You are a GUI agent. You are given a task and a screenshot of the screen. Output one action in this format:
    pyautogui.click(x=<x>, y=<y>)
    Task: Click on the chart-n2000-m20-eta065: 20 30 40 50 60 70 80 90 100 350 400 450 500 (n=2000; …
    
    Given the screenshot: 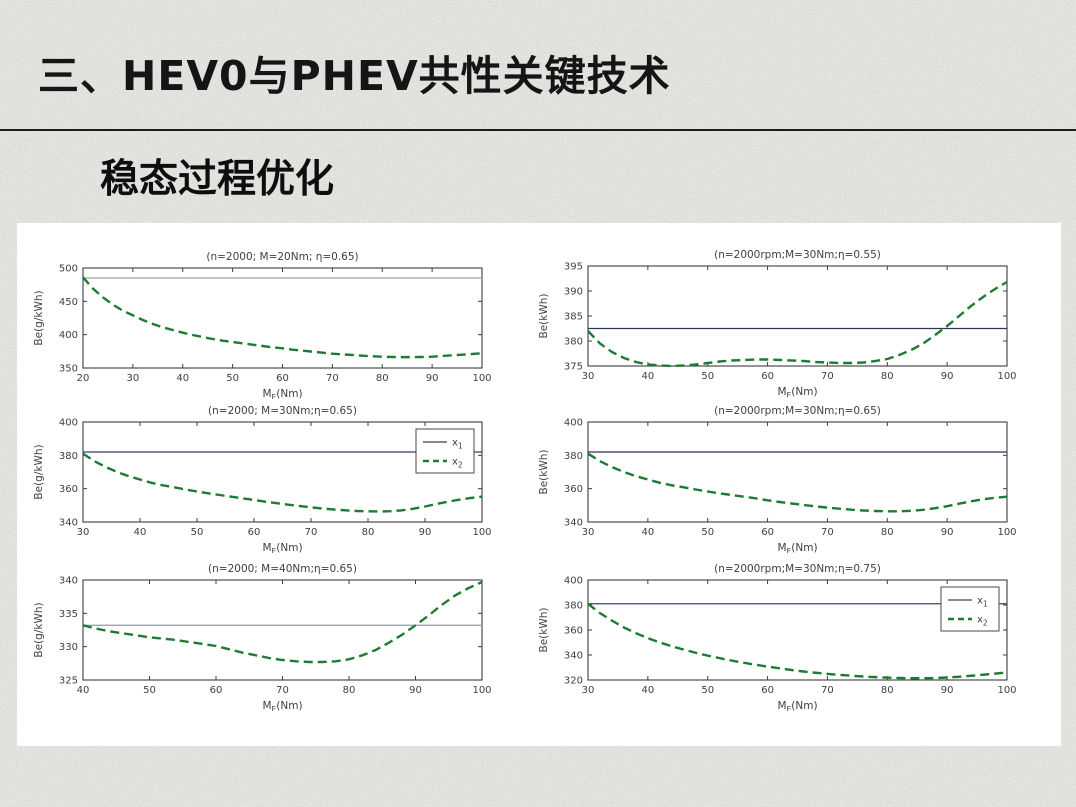 What is the action you would take?
    pyautogui.click(x=263, y=323)
    